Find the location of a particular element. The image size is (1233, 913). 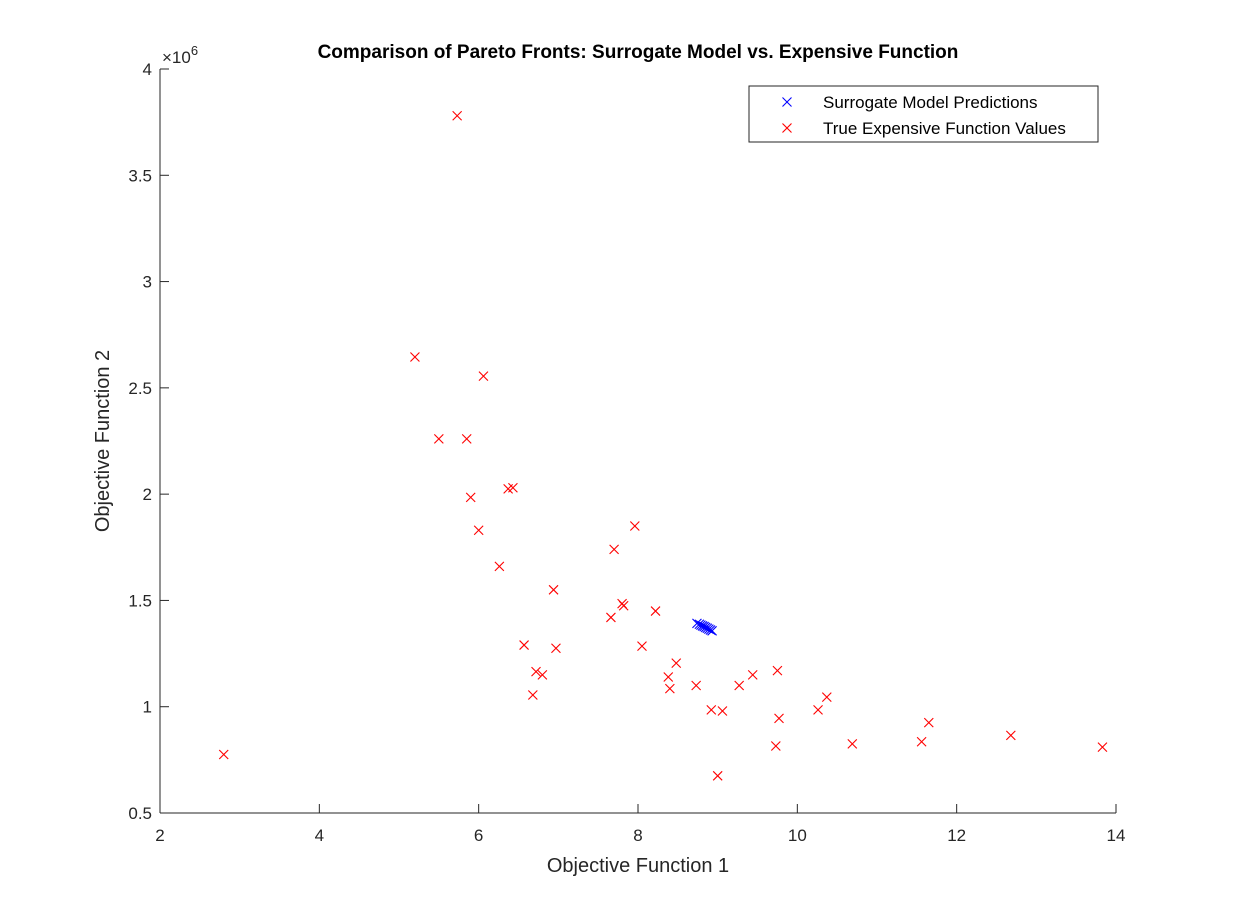

x-tick-label: 10 is located at coordinates (797, 835).